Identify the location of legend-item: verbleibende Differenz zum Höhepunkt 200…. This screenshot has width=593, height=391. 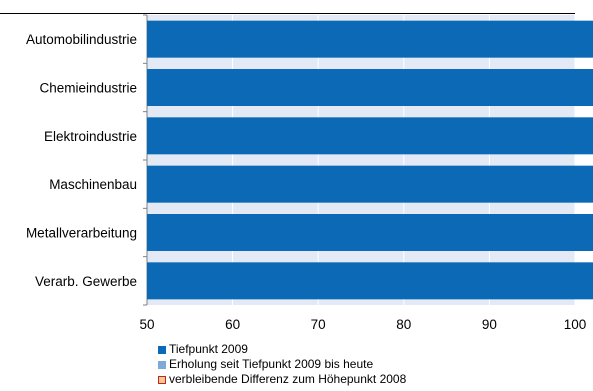
(282, 379).